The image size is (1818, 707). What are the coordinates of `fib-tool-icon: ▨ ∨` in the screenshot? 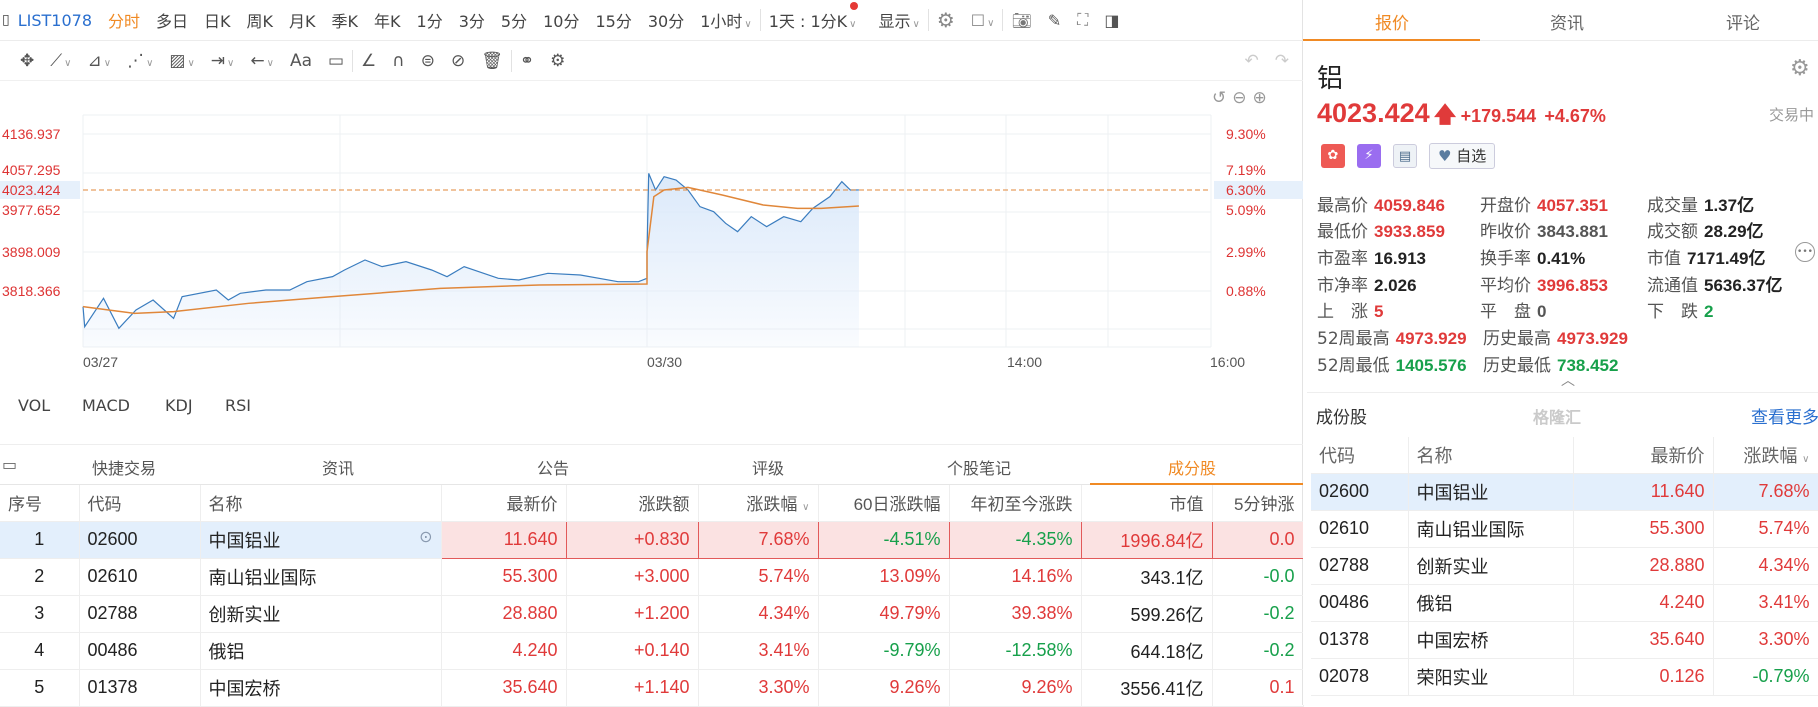 It's located at (182, 60).